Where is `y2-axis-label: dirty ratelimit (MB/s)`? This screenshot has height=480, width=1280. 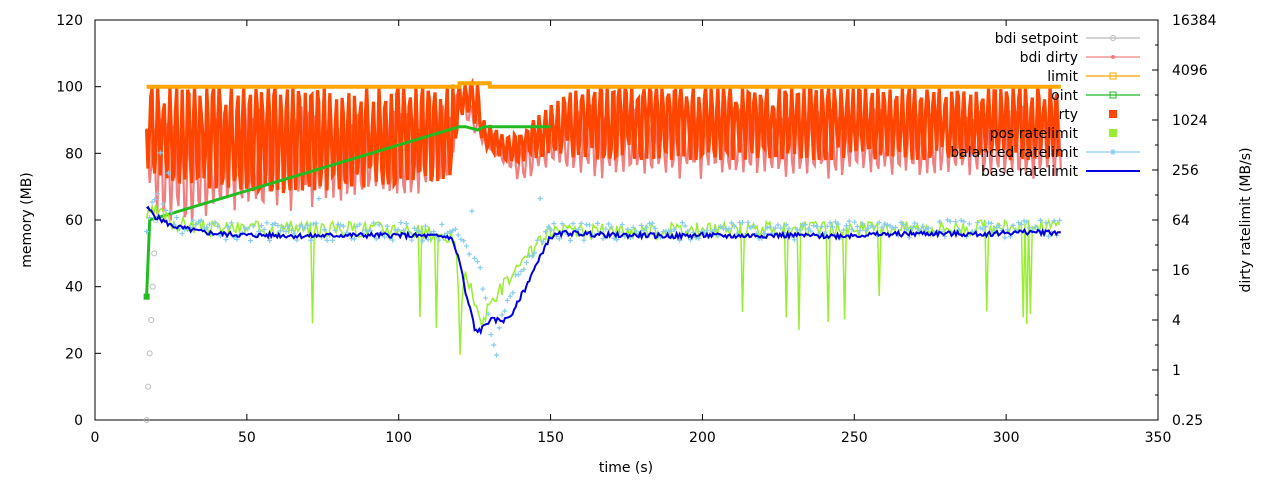 y2-axis-label: dirty ratelimit (MB/s) is located at coordinates (1246, 219).